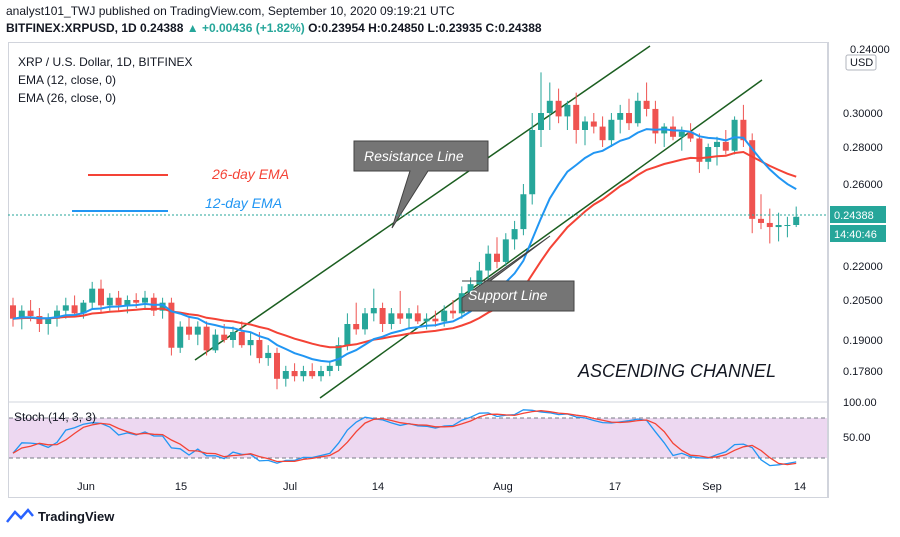  Describe the element at coordinates (863, 301) in the screenshot. I see `price-tick-label: 0.20500` at that location.